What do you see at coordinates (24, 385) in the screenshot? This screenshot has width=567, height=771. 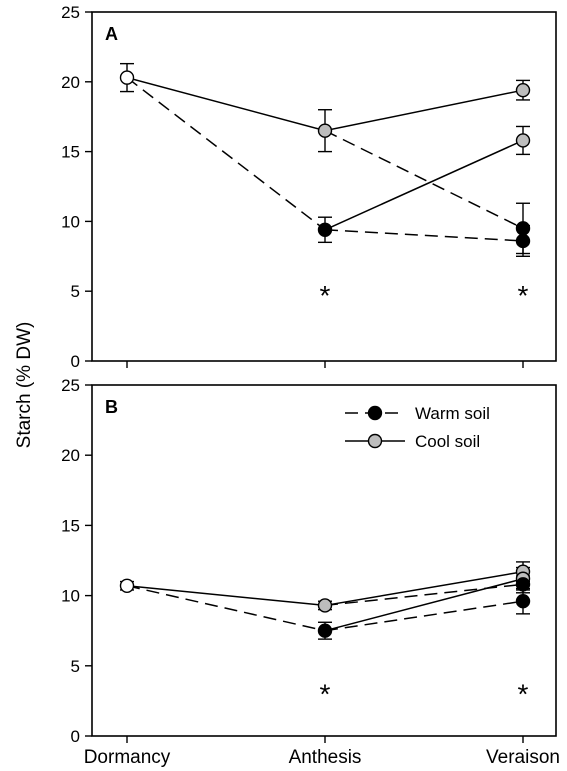 I see `y-axis-title: Starch (% DW)` at bounding box center [24, 385].